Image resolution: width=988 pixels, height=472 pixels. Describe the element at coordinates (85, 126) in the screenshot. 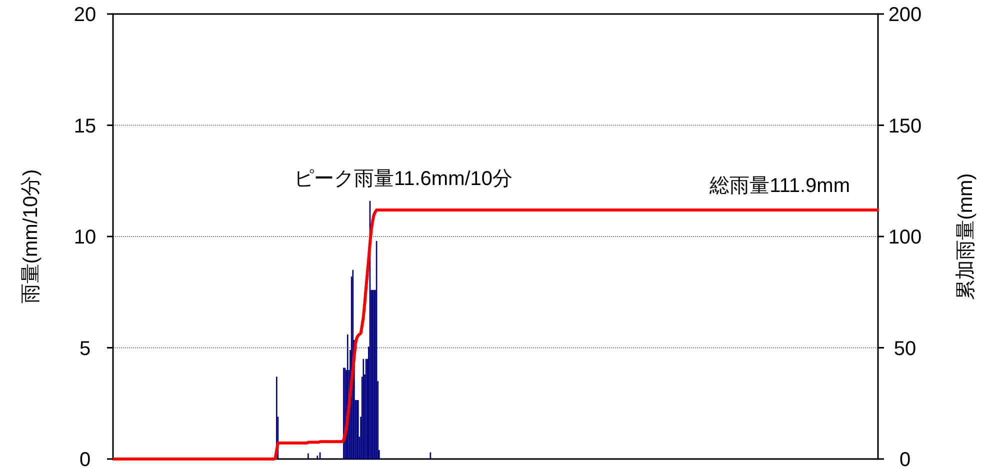

I see `y-tick-label: 15` at that location.